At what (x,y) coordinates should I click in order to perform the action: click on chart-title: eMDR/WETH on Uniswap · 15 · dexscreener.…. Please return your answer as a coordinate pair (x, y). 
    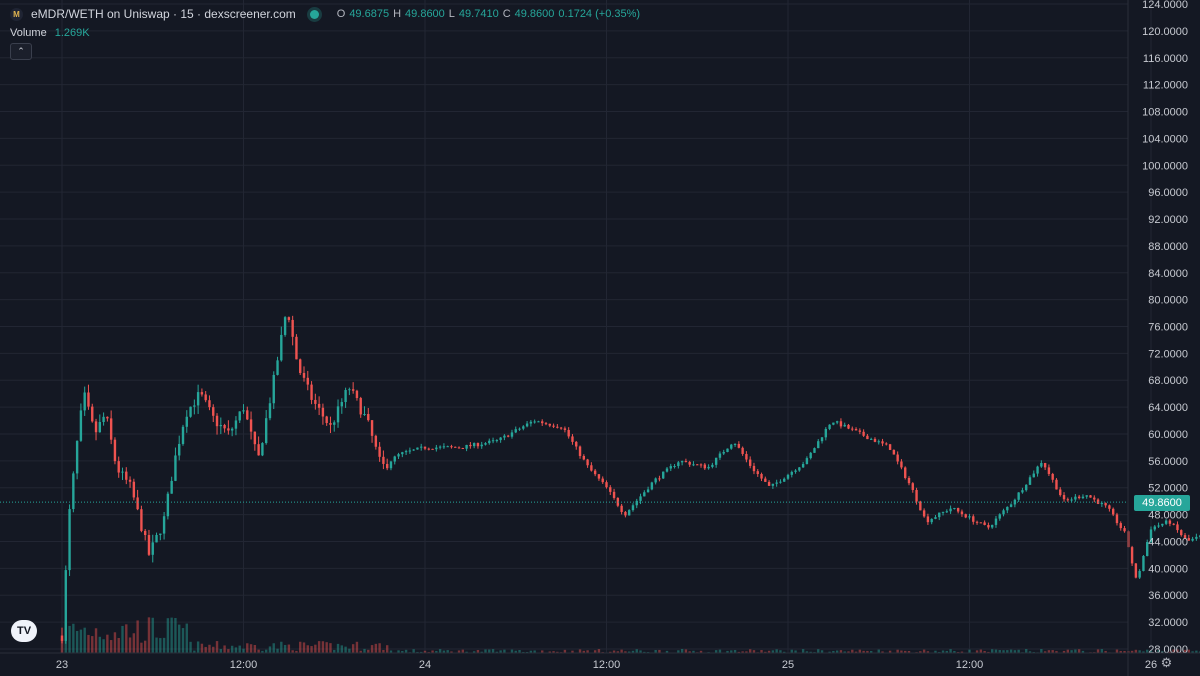
    Looking at the image, I should click on (163, 14).